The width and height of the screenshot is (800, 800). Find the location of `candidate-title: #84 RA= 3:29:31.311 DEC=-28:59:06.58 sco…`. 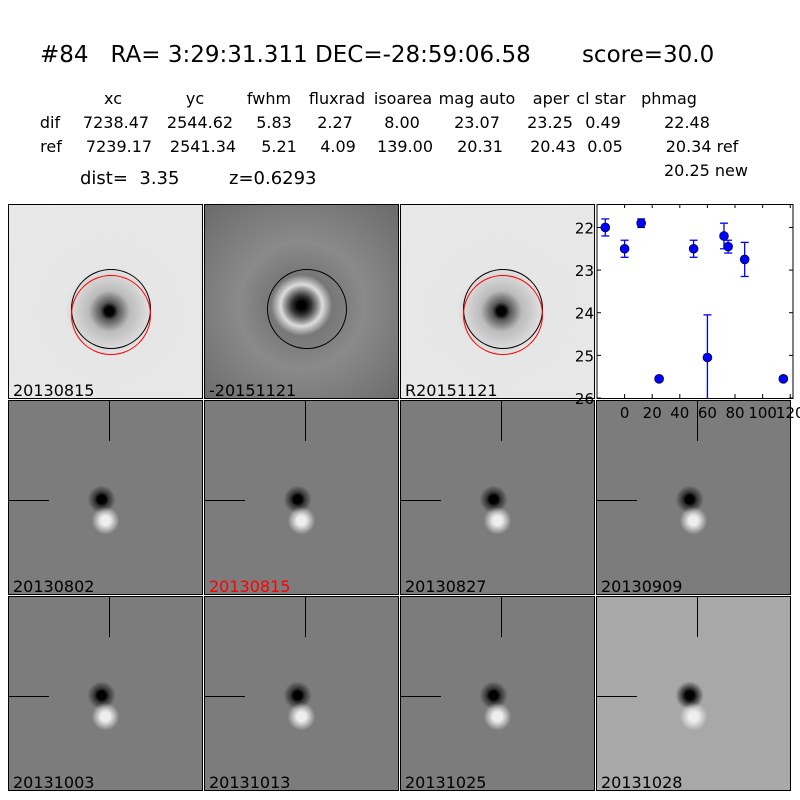

candidate-title: #84 RA= 3:29:31.311 DEC=-28:59:06.58 sco… is located at coordinates (377, 55).